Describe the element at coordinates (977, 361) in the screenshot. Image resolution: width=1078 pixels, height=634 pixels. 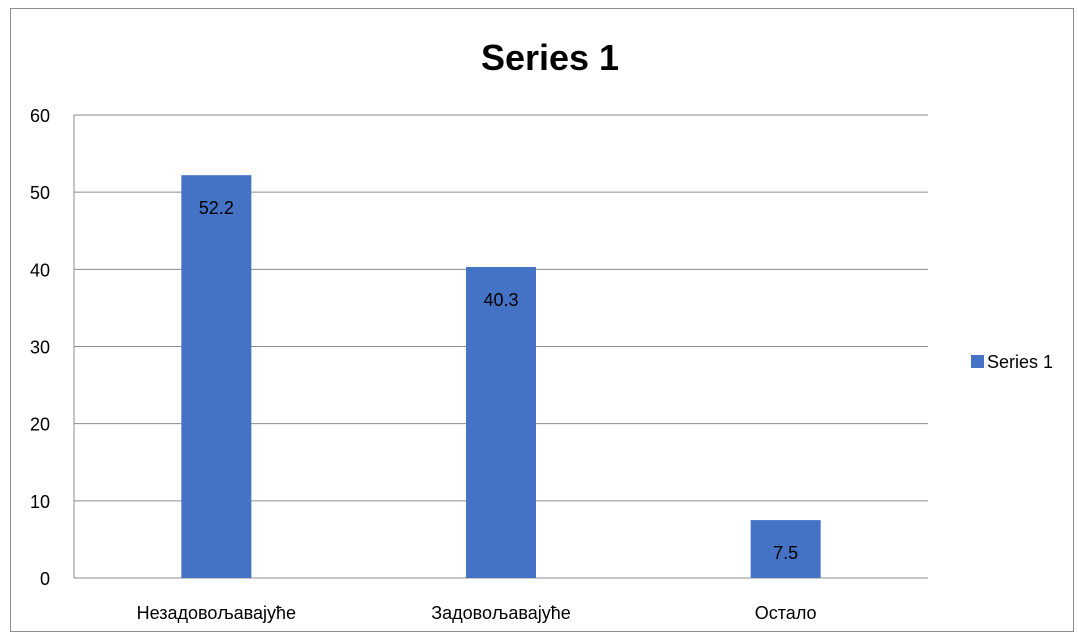
I see `legend-swatch` at that location.